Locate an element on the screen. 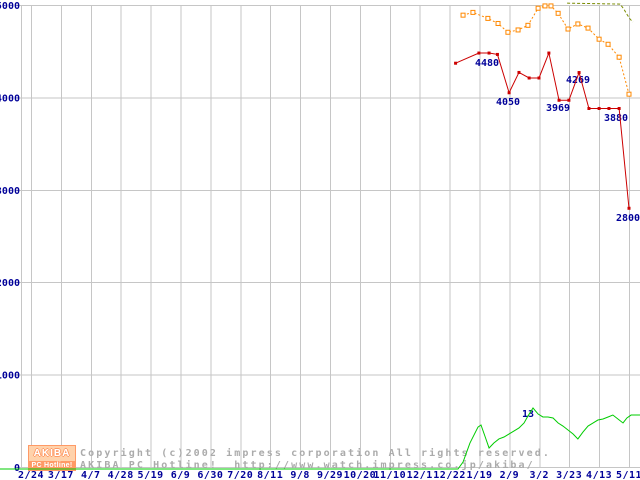 This screenshot has height=480, width=640. red-series-line is located at coordinates (542, 130).